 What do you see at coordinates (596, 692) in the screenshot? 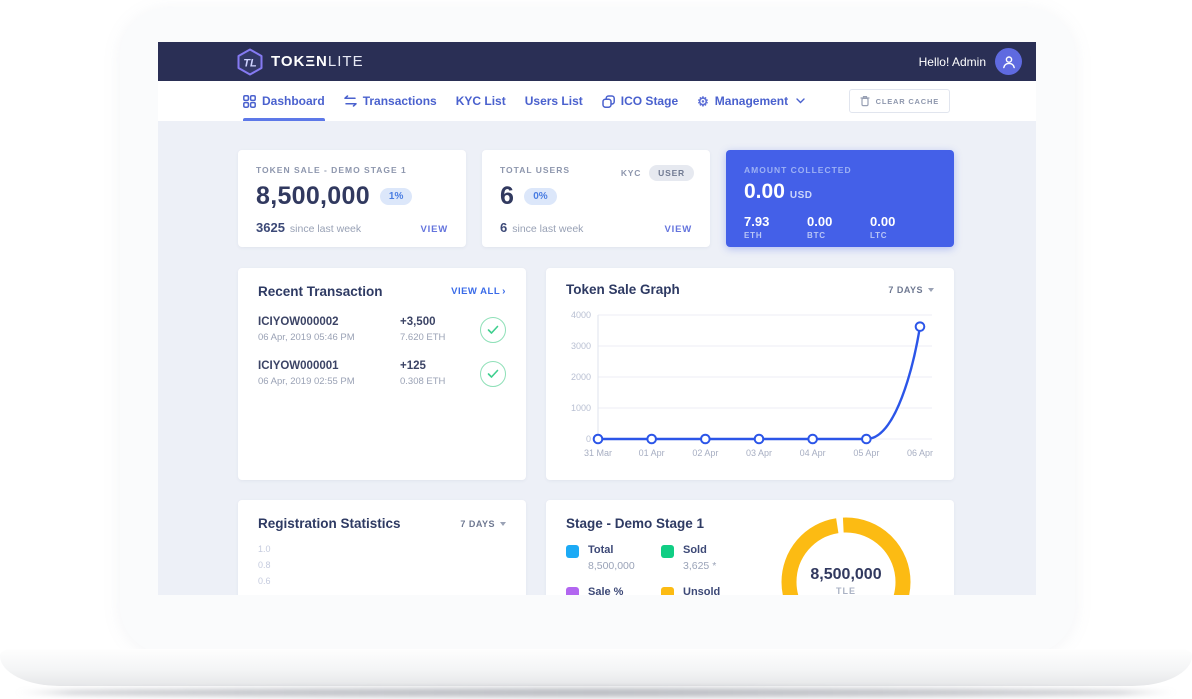
I see `laptop-shadow` at bounding box center [596, 692].